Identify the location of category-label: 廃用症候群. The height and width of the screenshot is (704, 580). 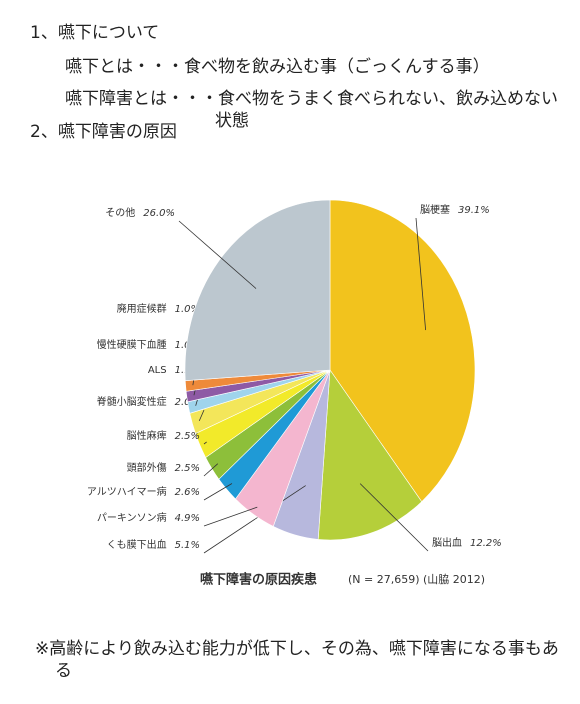
(142, 308).